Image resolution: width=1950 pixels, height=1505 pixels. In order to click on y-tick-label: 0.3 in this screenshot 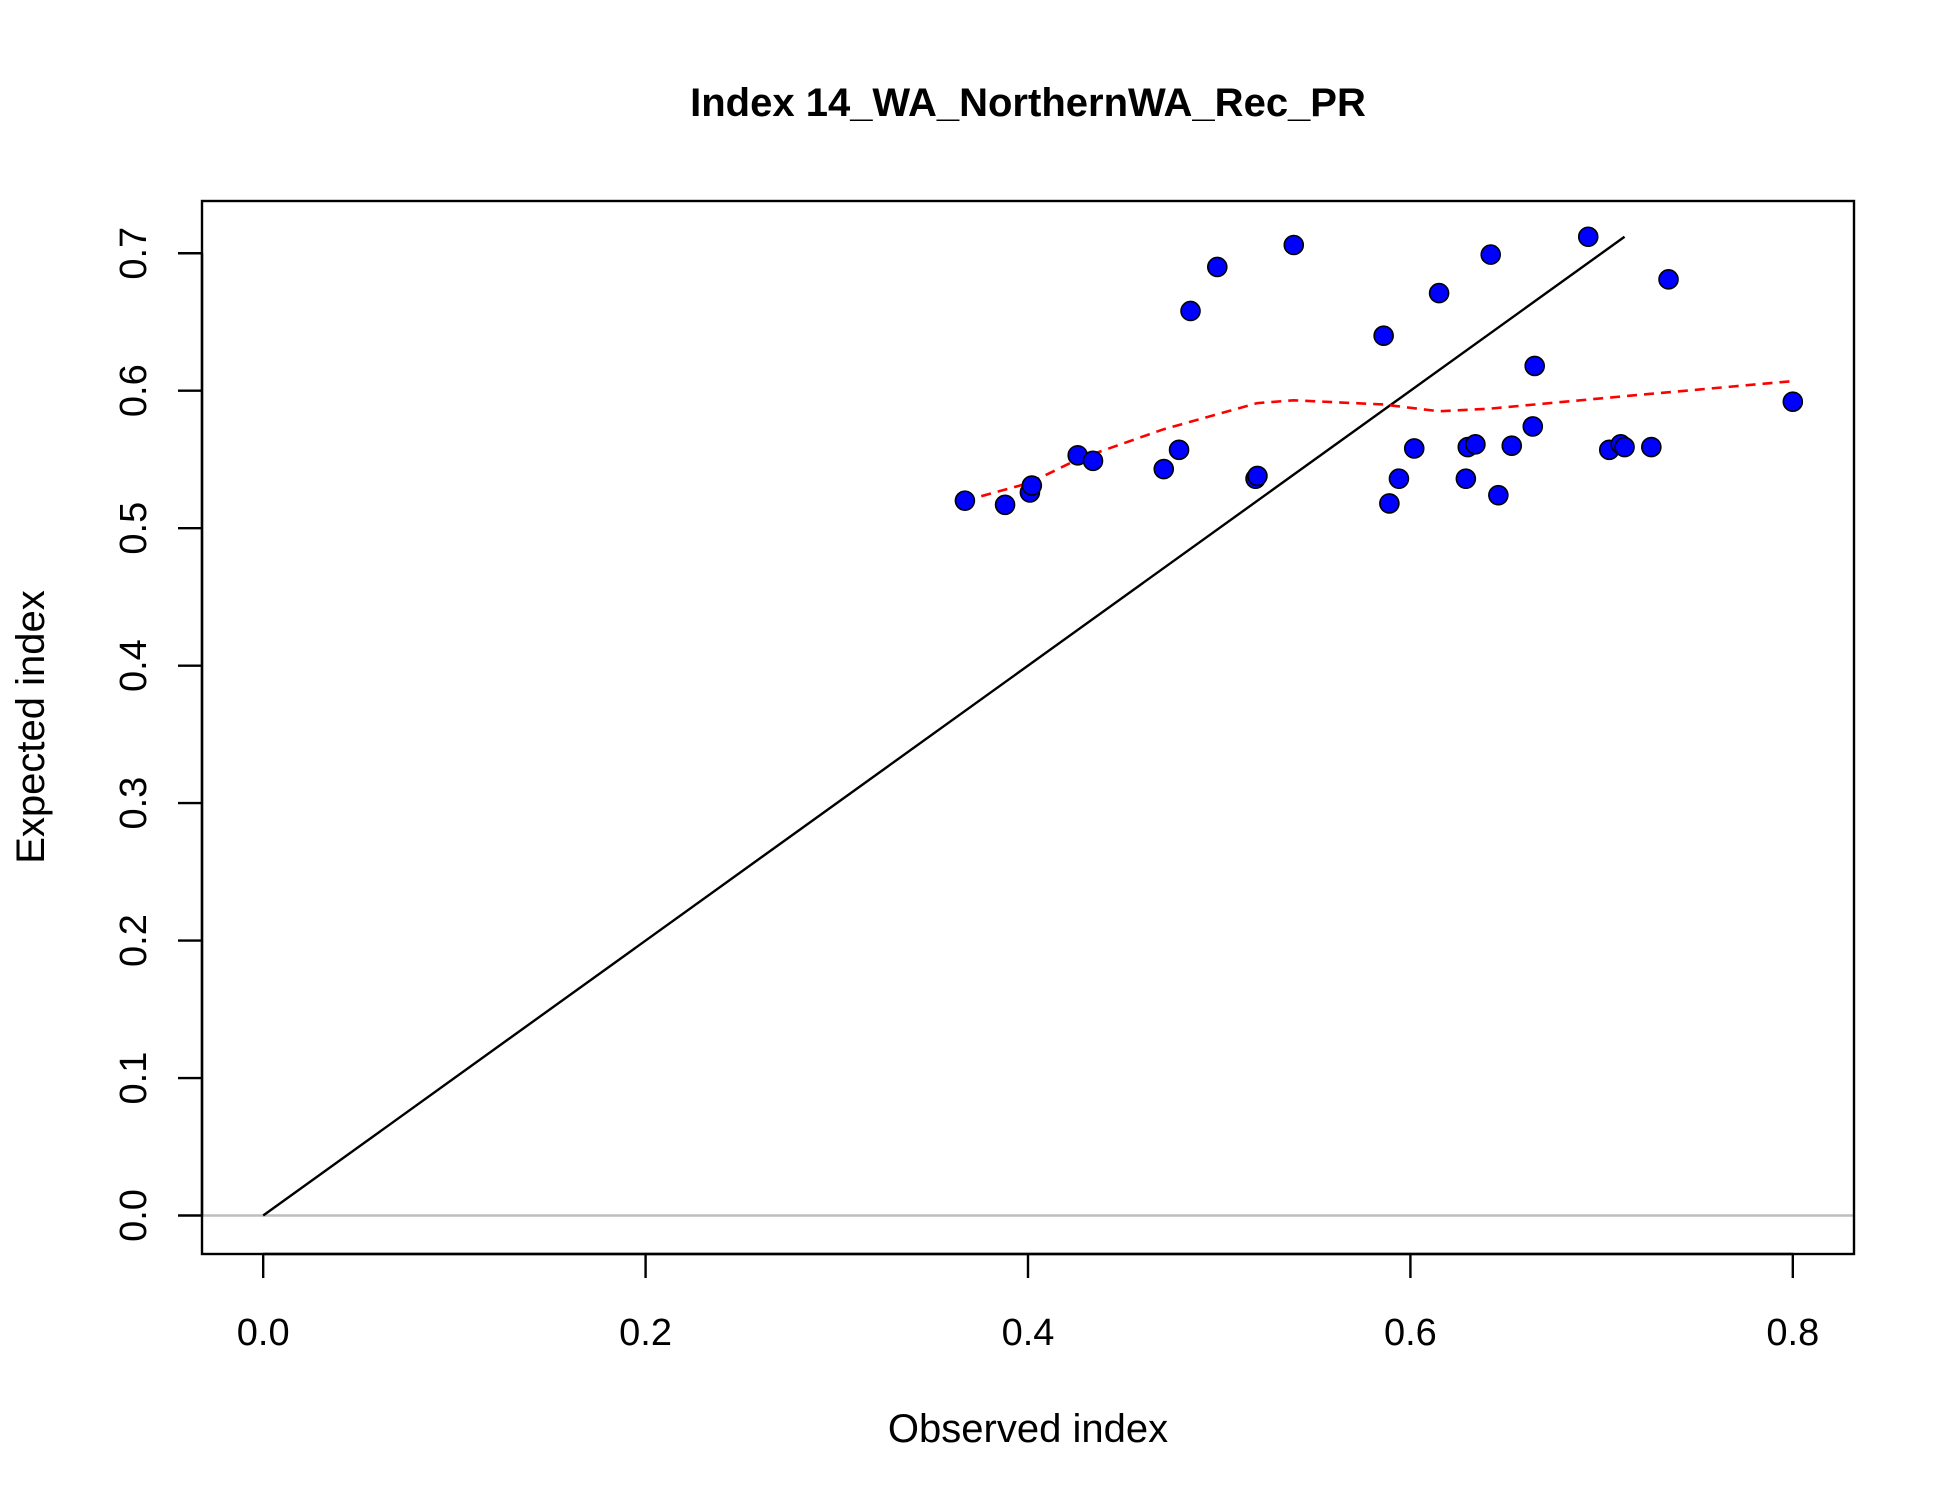, I will do `click(134, 803)`.